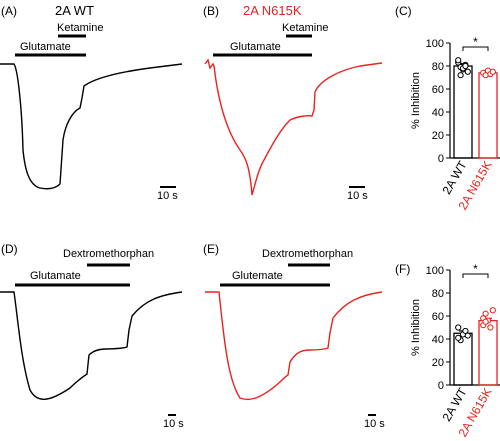 The height and width of the screenshot is (441, 500). Describe the element at coordinates (74, 10) in the screenshot. I see `header-wt: 2A WT` at that location.